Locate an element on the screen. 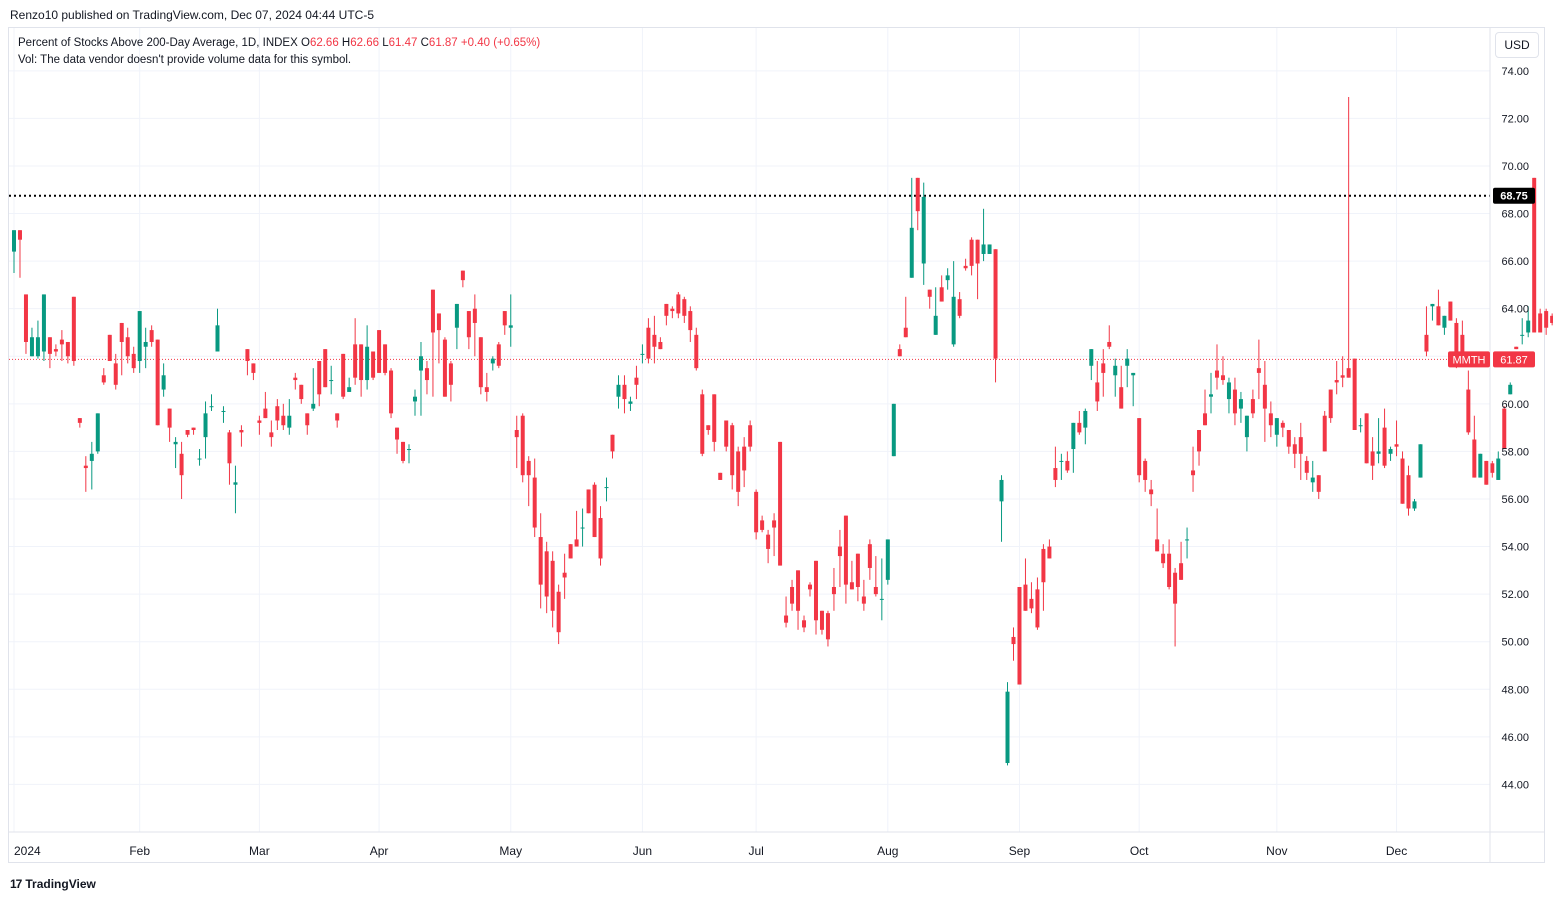  y-tick-label: 50.00 is located at coordinates (1515, 643).